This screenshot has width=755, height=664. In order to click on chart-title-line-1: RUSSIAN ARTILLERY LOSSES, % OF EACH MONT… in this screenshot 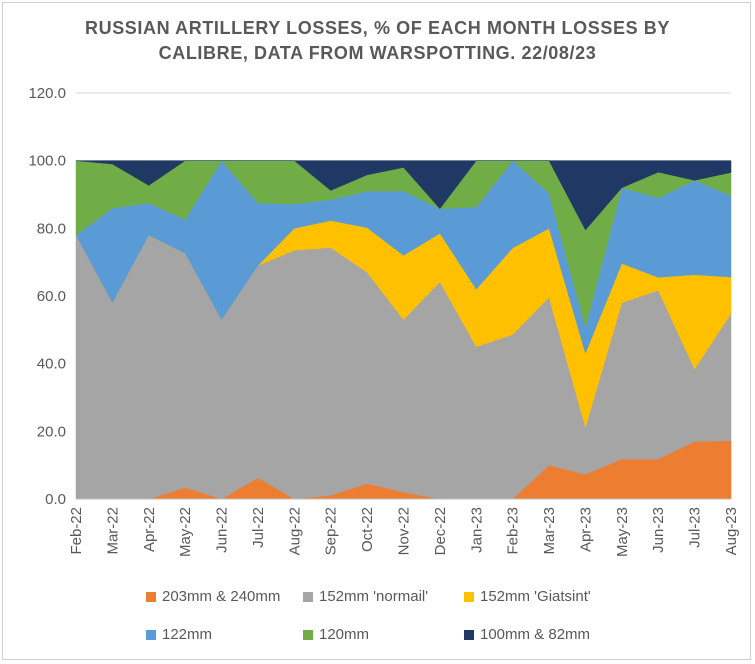, I will do `click(377, 28)`.